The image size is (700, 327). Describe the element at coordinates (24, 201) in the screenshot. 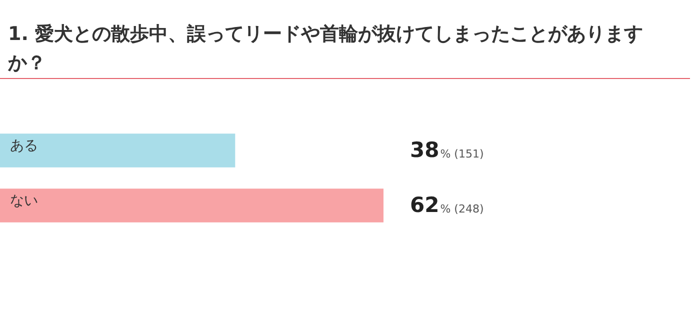

I see `y-tick-label: ない` at that location.